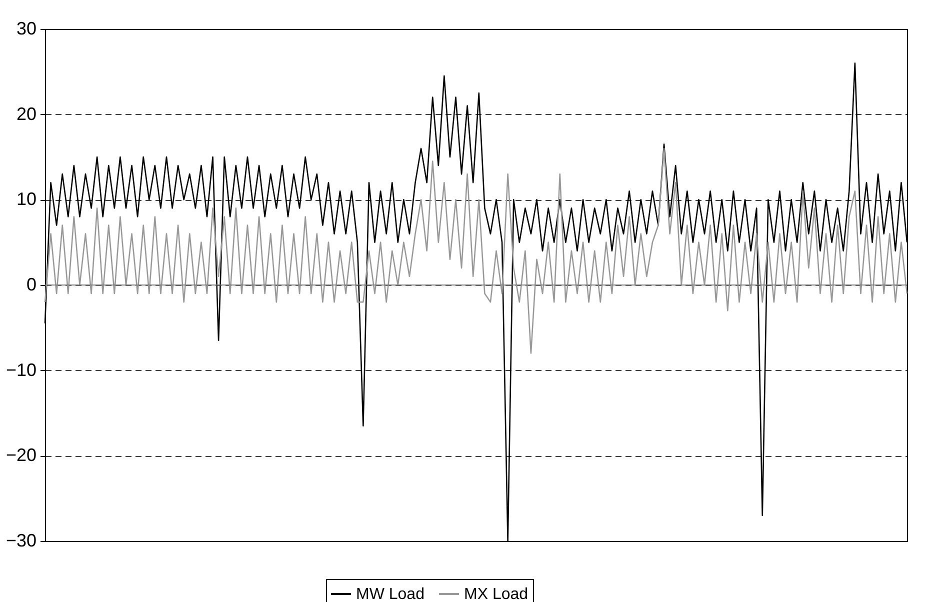 Image resolution: width=930 pixels, height=602 pixels. I want to click on y-tick-label: −30, so click(21, 540).